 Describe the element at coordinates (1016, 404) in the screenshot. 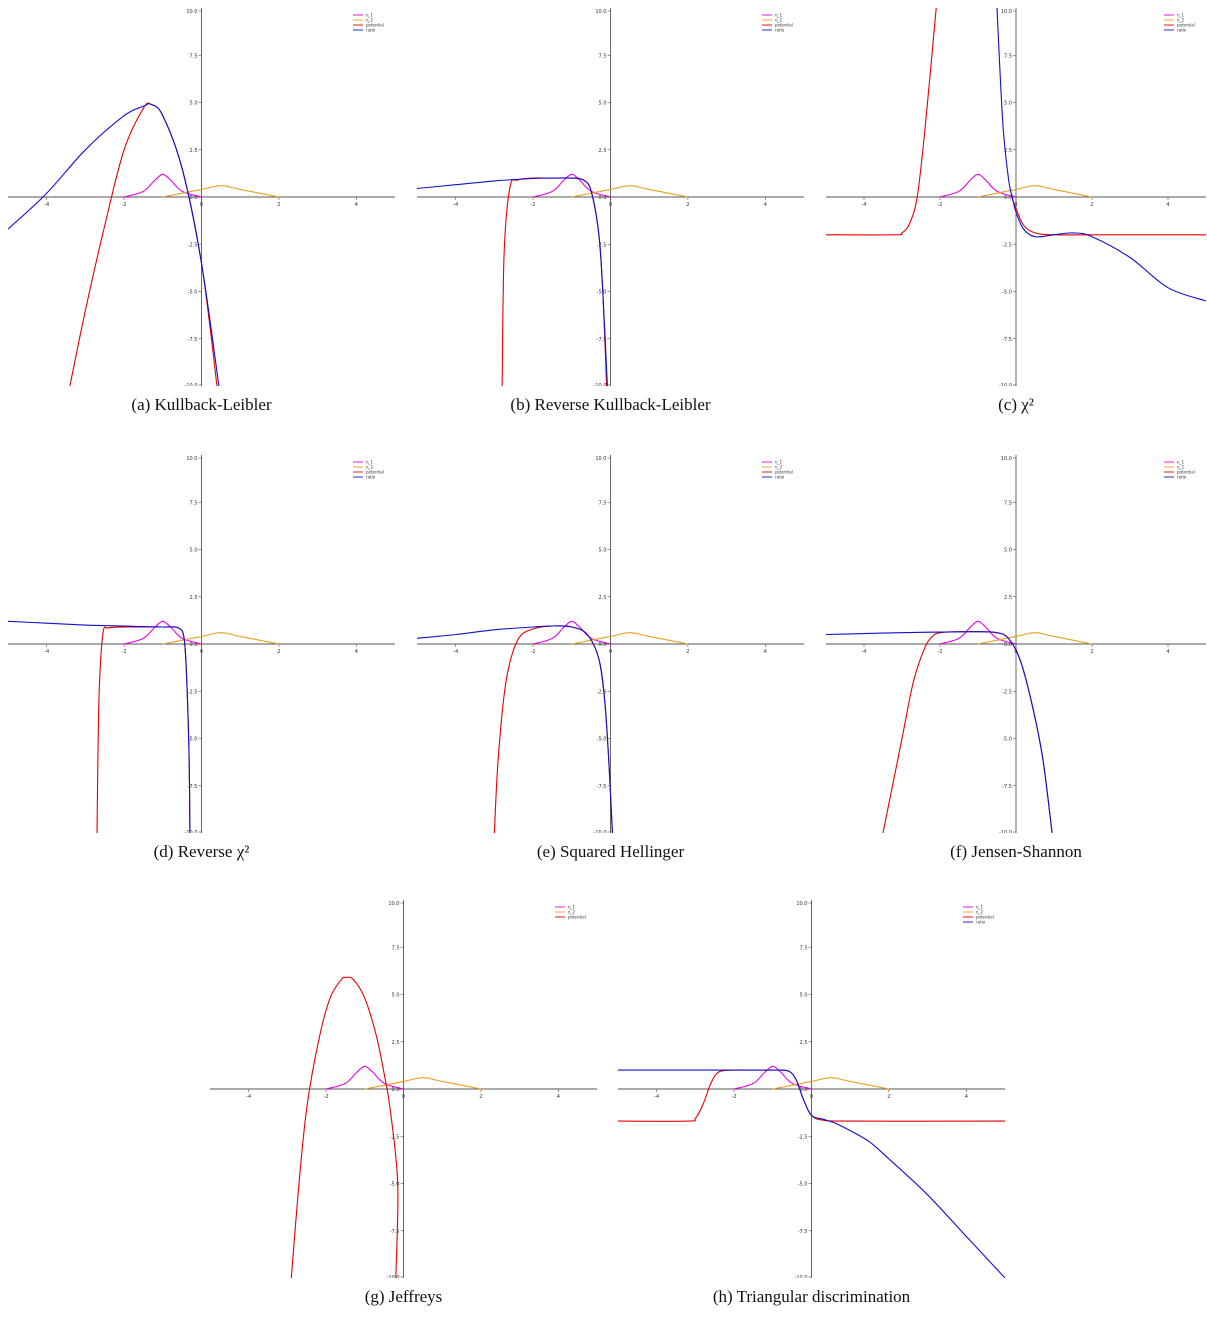

I see `subplot-caption: (c) χ²` at that location.